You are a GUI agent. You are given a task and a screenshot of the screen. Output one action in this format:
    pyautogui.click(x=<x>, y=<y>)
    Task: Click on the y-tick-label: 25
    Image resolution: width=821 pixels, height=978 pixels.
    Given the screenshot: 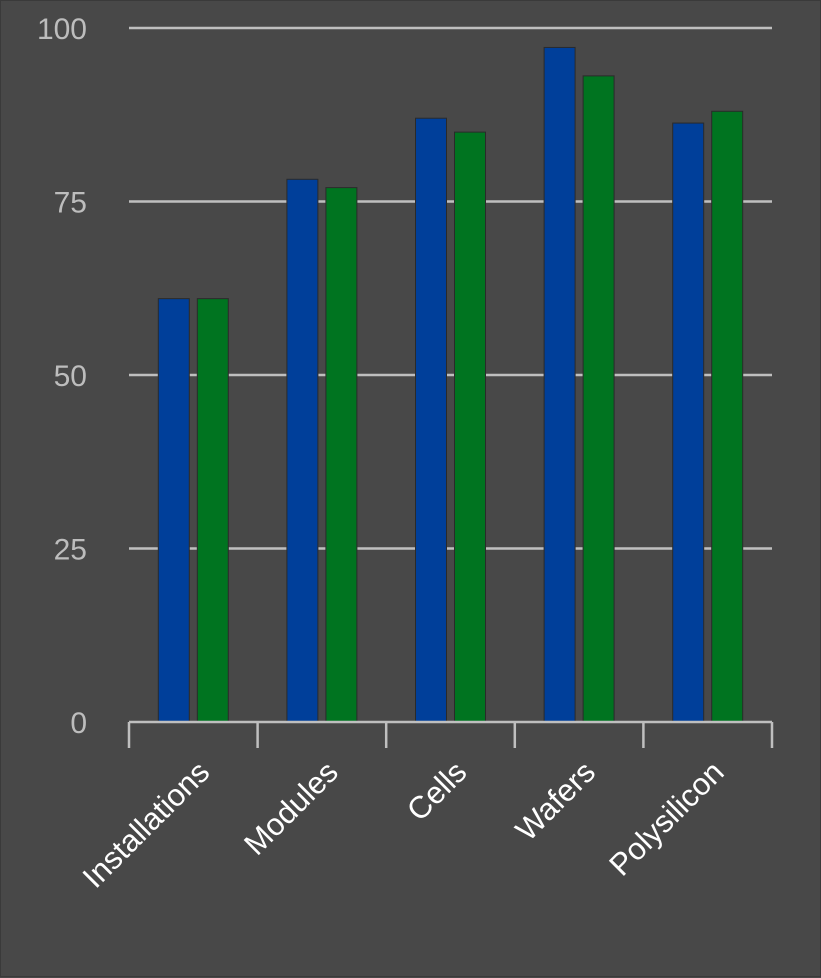 What is the action you would take?
    pyautogui.click(x=70, y=550)
    